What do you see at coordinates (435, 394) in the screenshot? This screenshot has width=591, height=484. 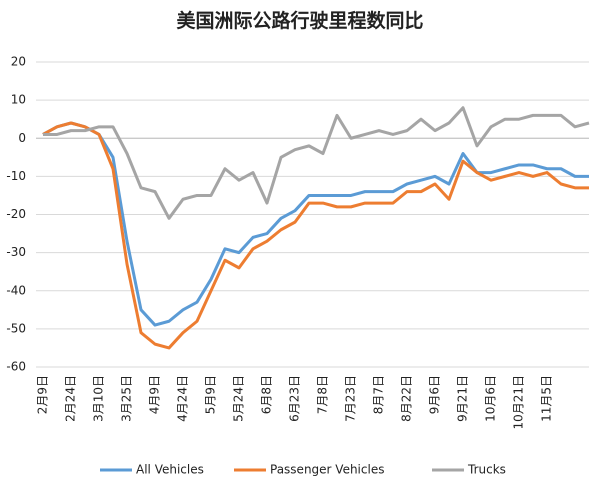 I see `x-tick-label: 9月6日` at bounding box center [435, 394].